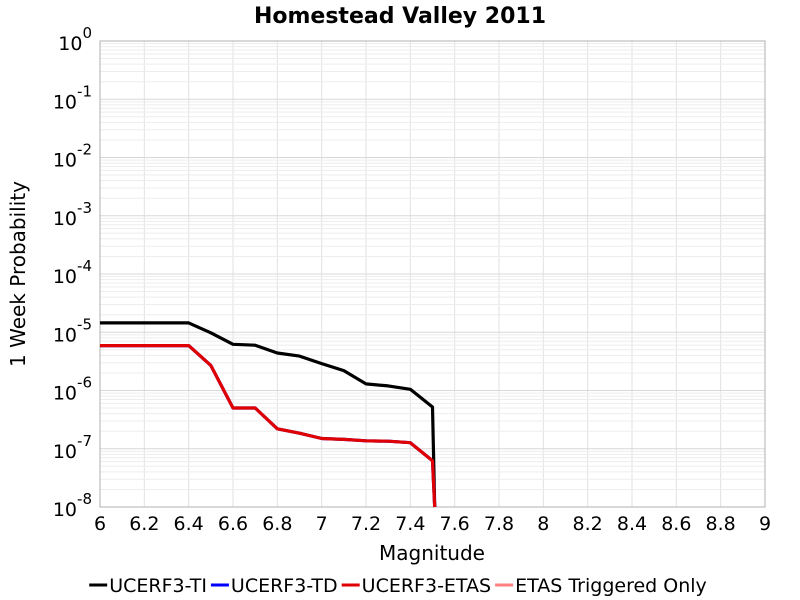  Describe the element at coordinates (72, 389) in the screenshot. I see `y-tick-label: 10⁻⁶` at that location.